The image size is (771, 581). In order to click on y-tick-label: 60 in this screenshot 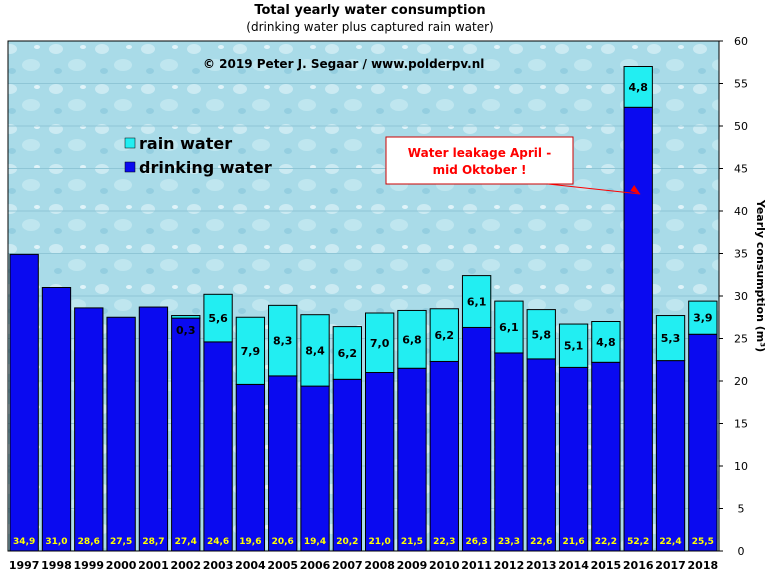, I will do `click(741, 41)`.